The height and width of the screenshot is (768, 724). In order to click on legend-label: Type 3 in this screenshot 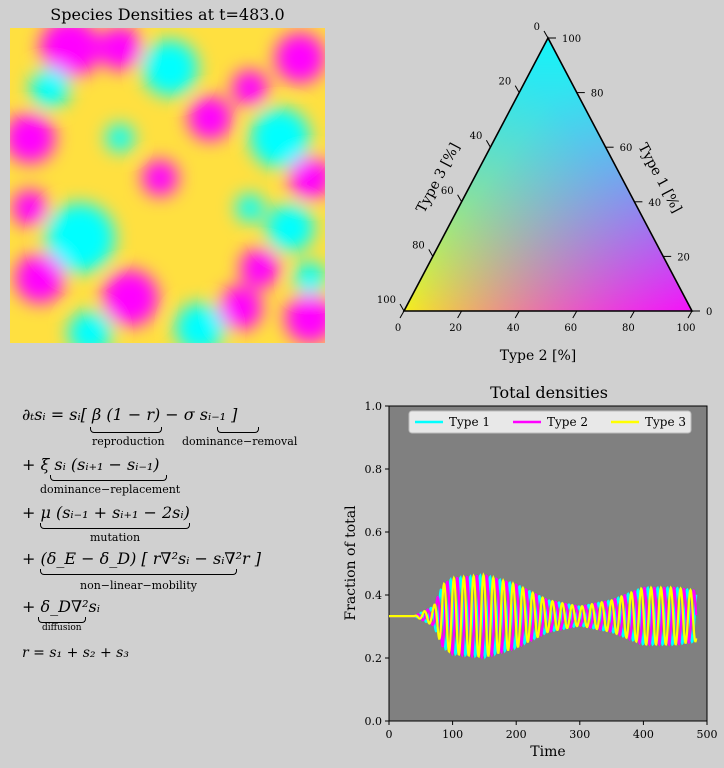, I will do `click(665, 422)`.